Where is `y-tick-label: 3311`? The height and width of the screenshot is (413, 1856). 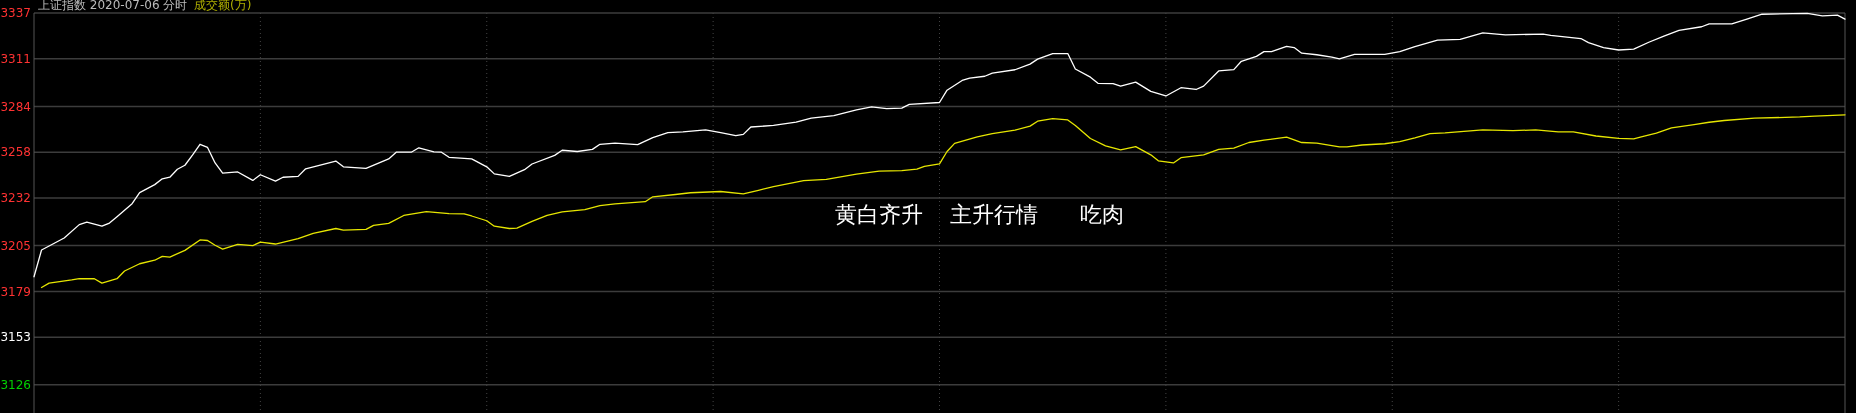
y-tick-label: 3311 is located at coordinates (15, 59).